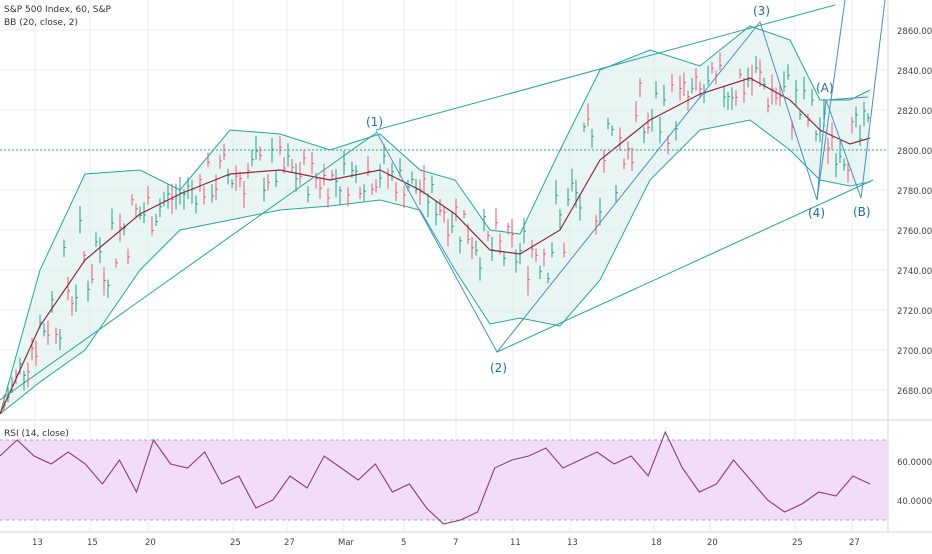 The width and height of the screenshot is (932, 554). What do you see at coordinates (41, 23) in the screenshot?
I see `legend-indicator: BB (20, close, 2)` at bounding box center [41, 23].